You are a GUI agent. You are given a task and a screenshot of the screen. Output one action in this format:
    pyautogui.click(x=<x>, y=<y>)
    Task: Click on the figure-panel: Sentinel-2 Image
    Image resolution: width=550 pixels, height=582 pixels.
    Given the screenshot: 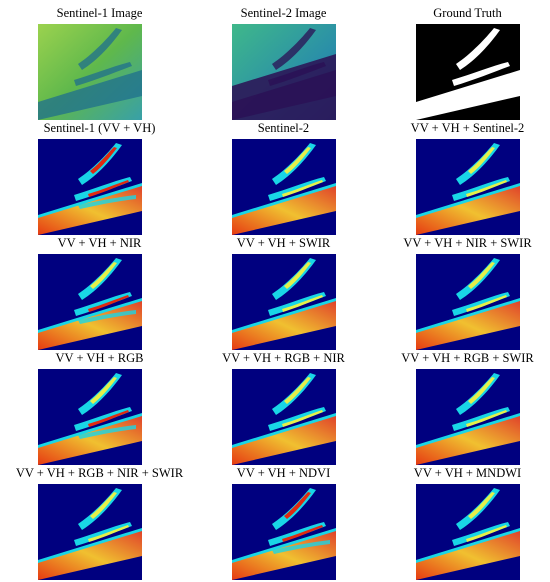 What is the action you would take?
    pyautogui.click(x=283, y=62)
    